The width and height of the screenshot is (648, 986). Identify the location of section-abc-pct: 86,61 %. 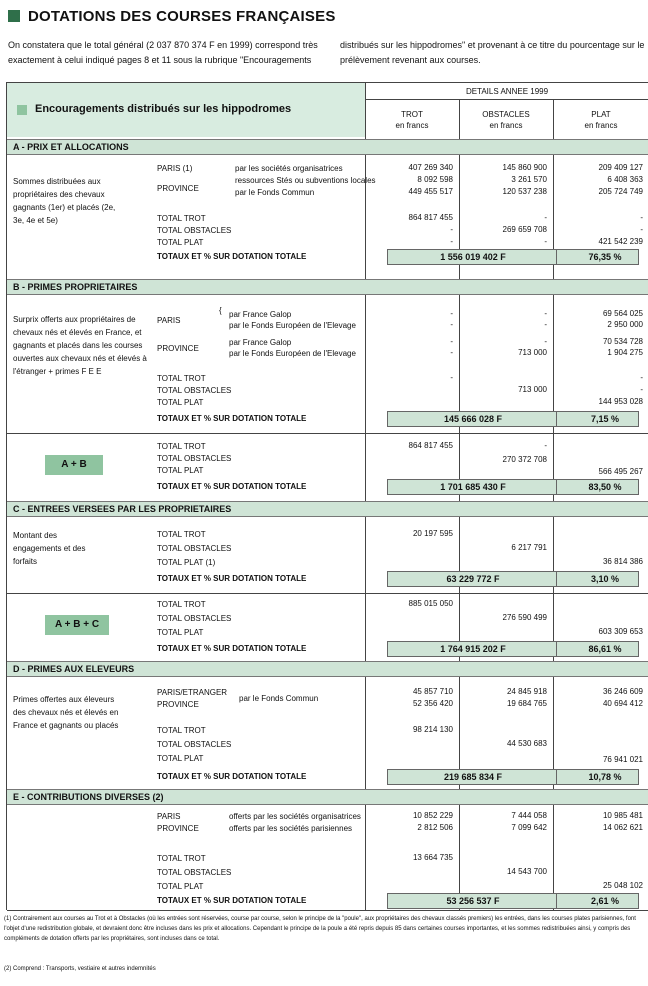
(605, 649).